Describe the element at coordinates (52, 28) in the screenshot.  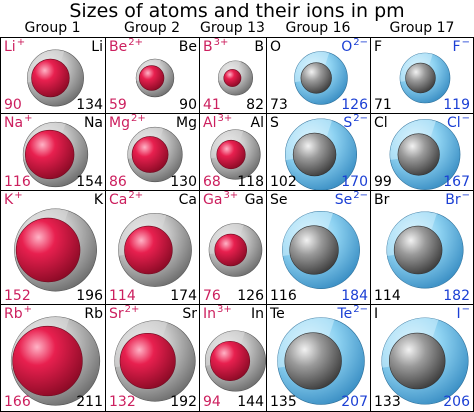
I see `group-header: Group 1` at that location.